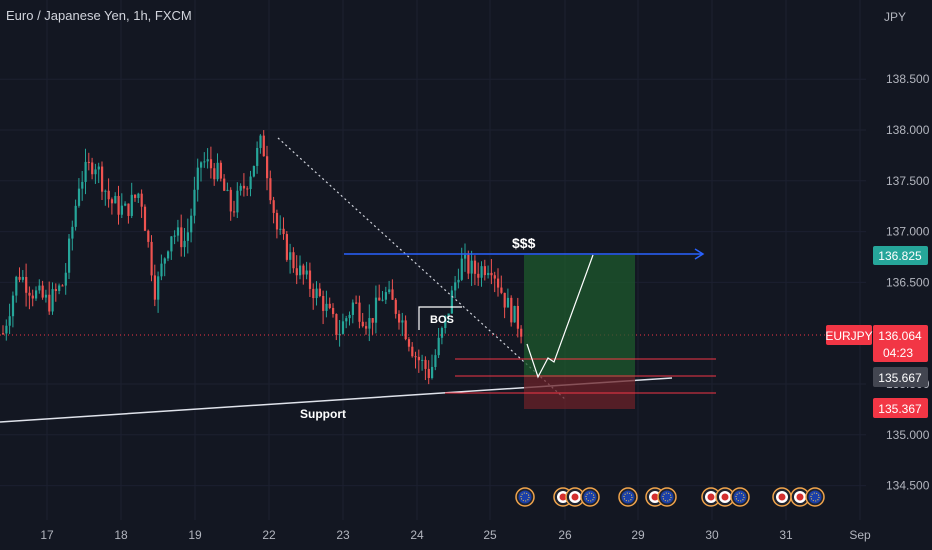 The image size is (932, 550). I want to click on target-price-text: 136.825, so click(900, 256).